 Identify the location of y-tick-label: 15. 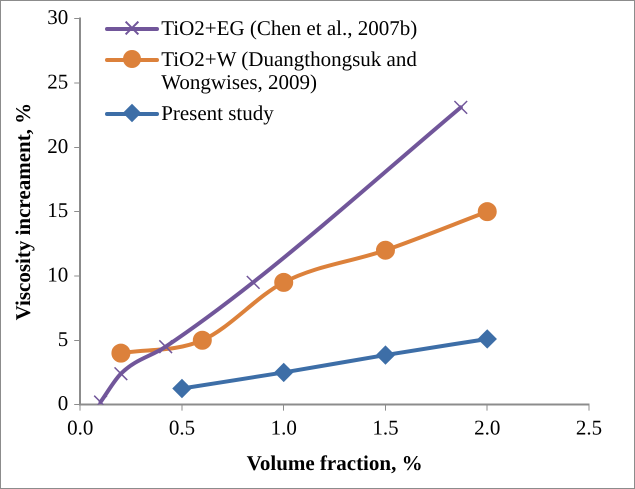
(57, 210).